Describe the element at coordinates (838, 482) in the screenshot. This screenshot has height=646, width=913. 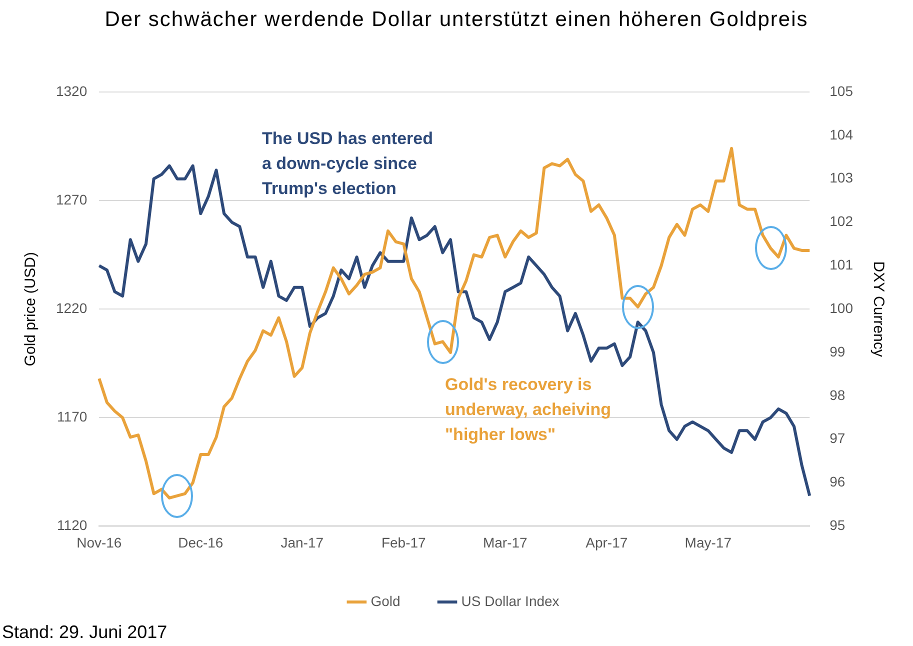
I see `y2-tick-label: 96` at that location.